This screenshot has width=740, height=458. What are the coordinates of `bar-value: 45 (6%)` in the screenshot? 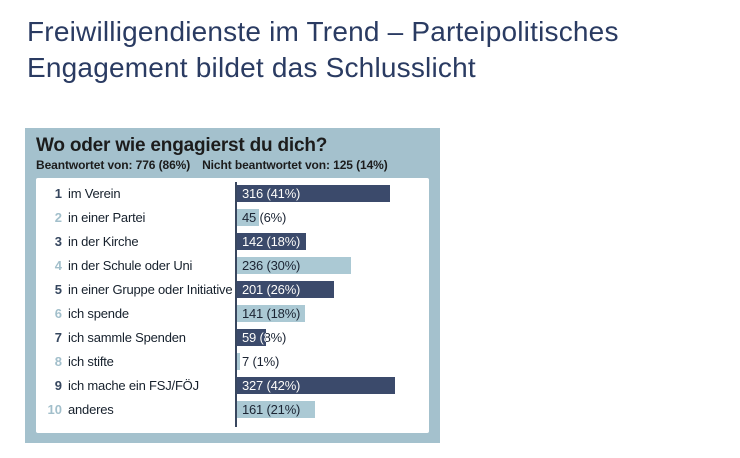 It's located at (264, 217).